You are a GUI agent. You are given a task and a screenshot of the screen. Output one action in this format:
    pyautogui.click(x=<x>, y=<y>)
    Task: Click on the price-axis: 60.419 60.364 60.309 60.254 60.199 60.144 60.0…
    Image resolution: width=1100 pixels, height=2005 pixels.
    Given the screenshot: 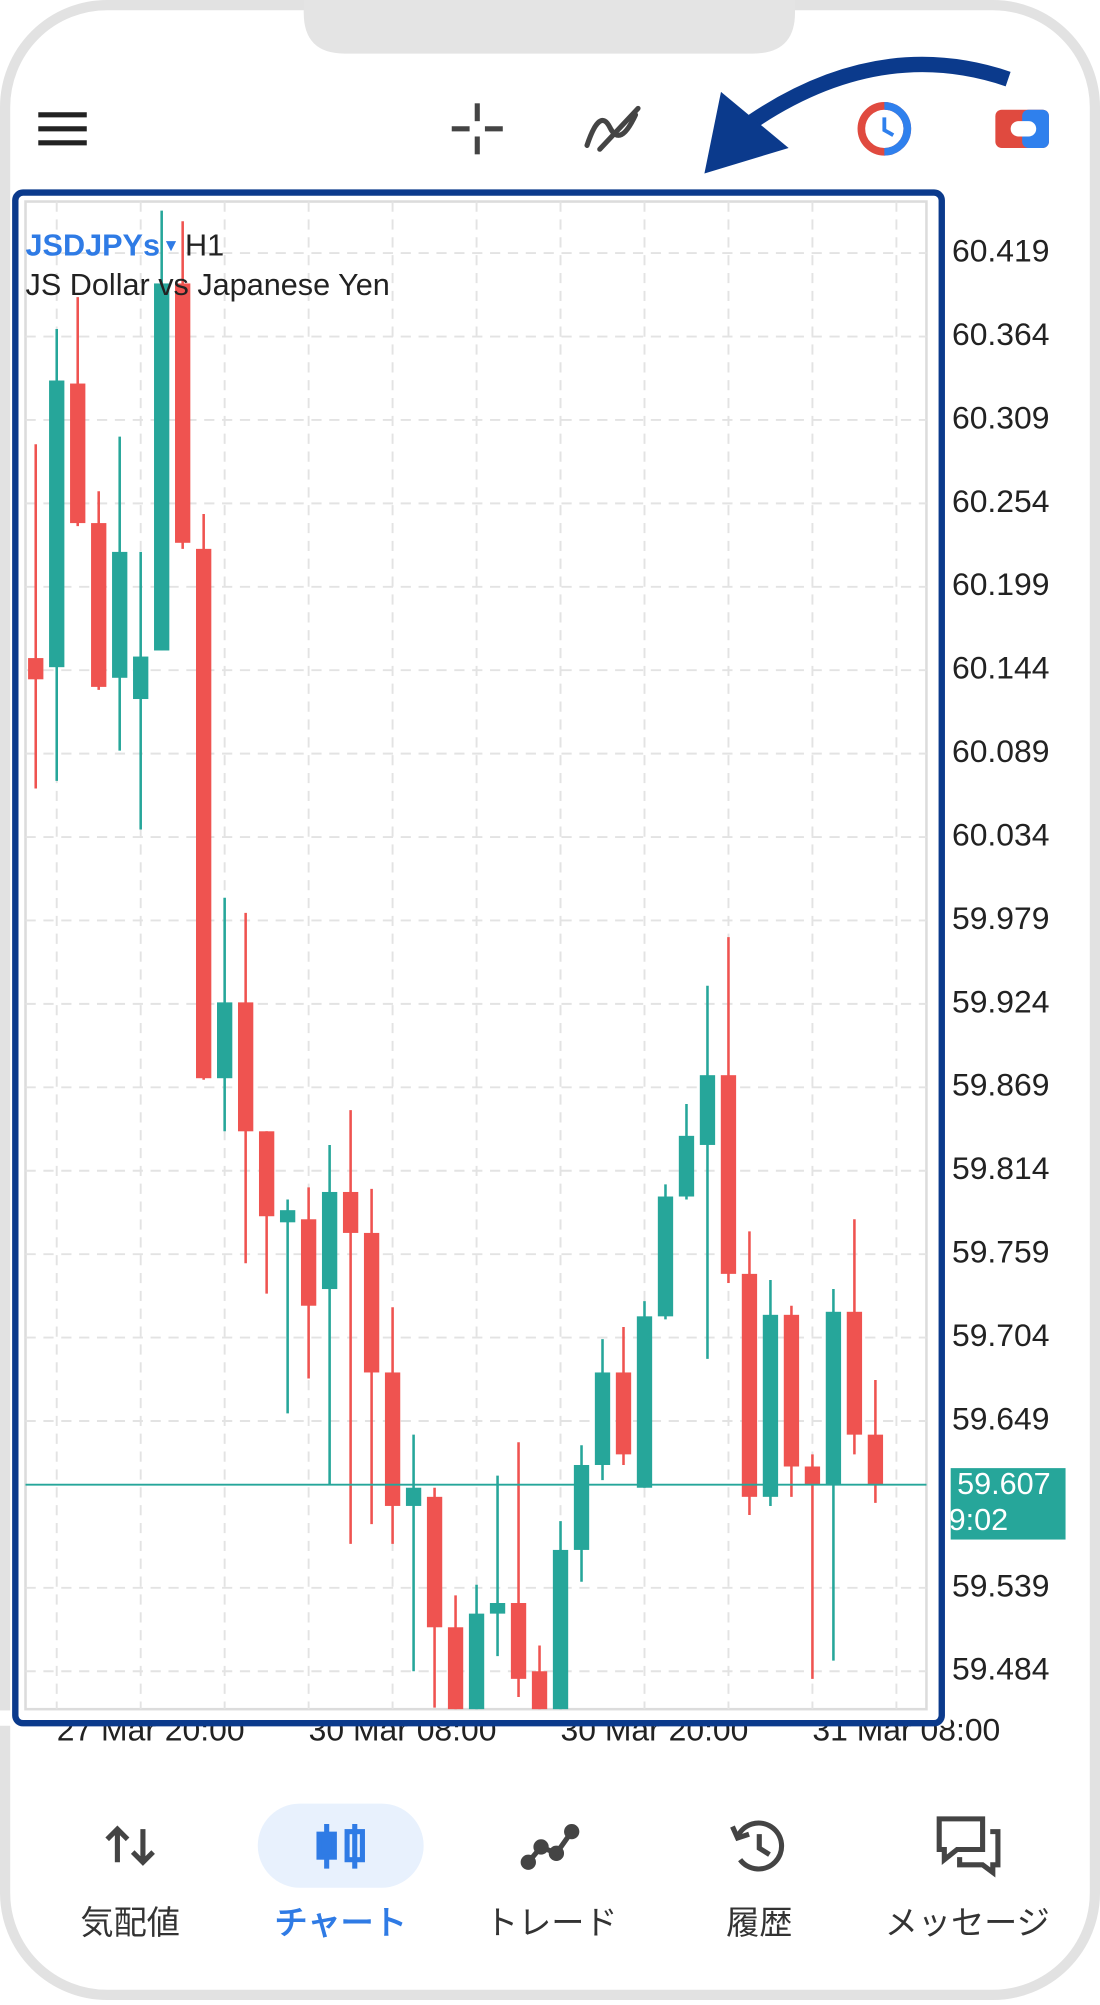 What is the action you would take?
    pyautogui.click(x=1001, y=960)
    